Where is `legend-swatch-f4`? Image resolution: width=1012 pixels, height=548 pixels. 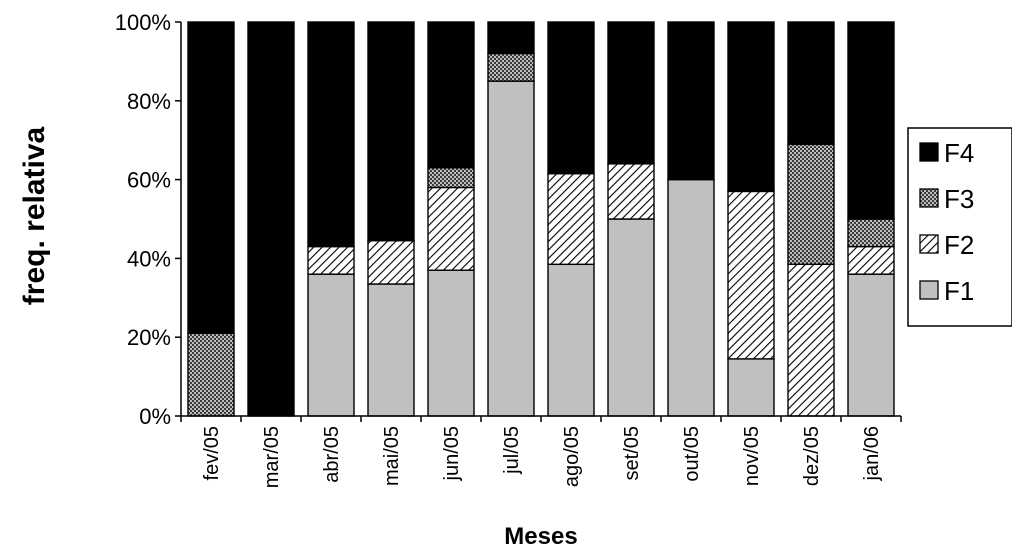 legend-swatch-f4 is located at coordinates (929, 152).